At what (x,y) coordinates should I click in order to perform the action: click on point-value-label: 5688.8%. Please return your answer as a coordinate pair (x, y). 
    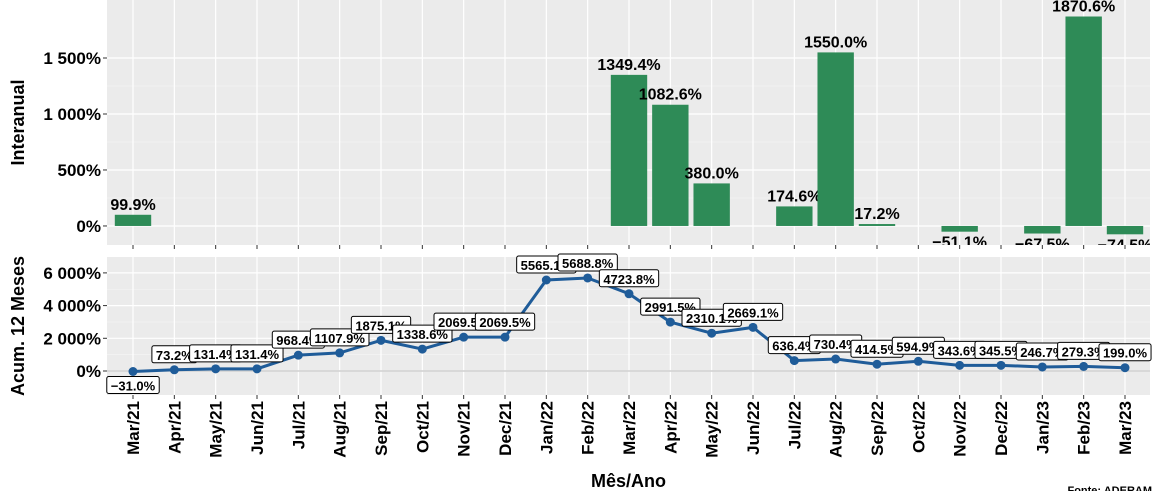
    Looking at the image, I should click on (588, 263).